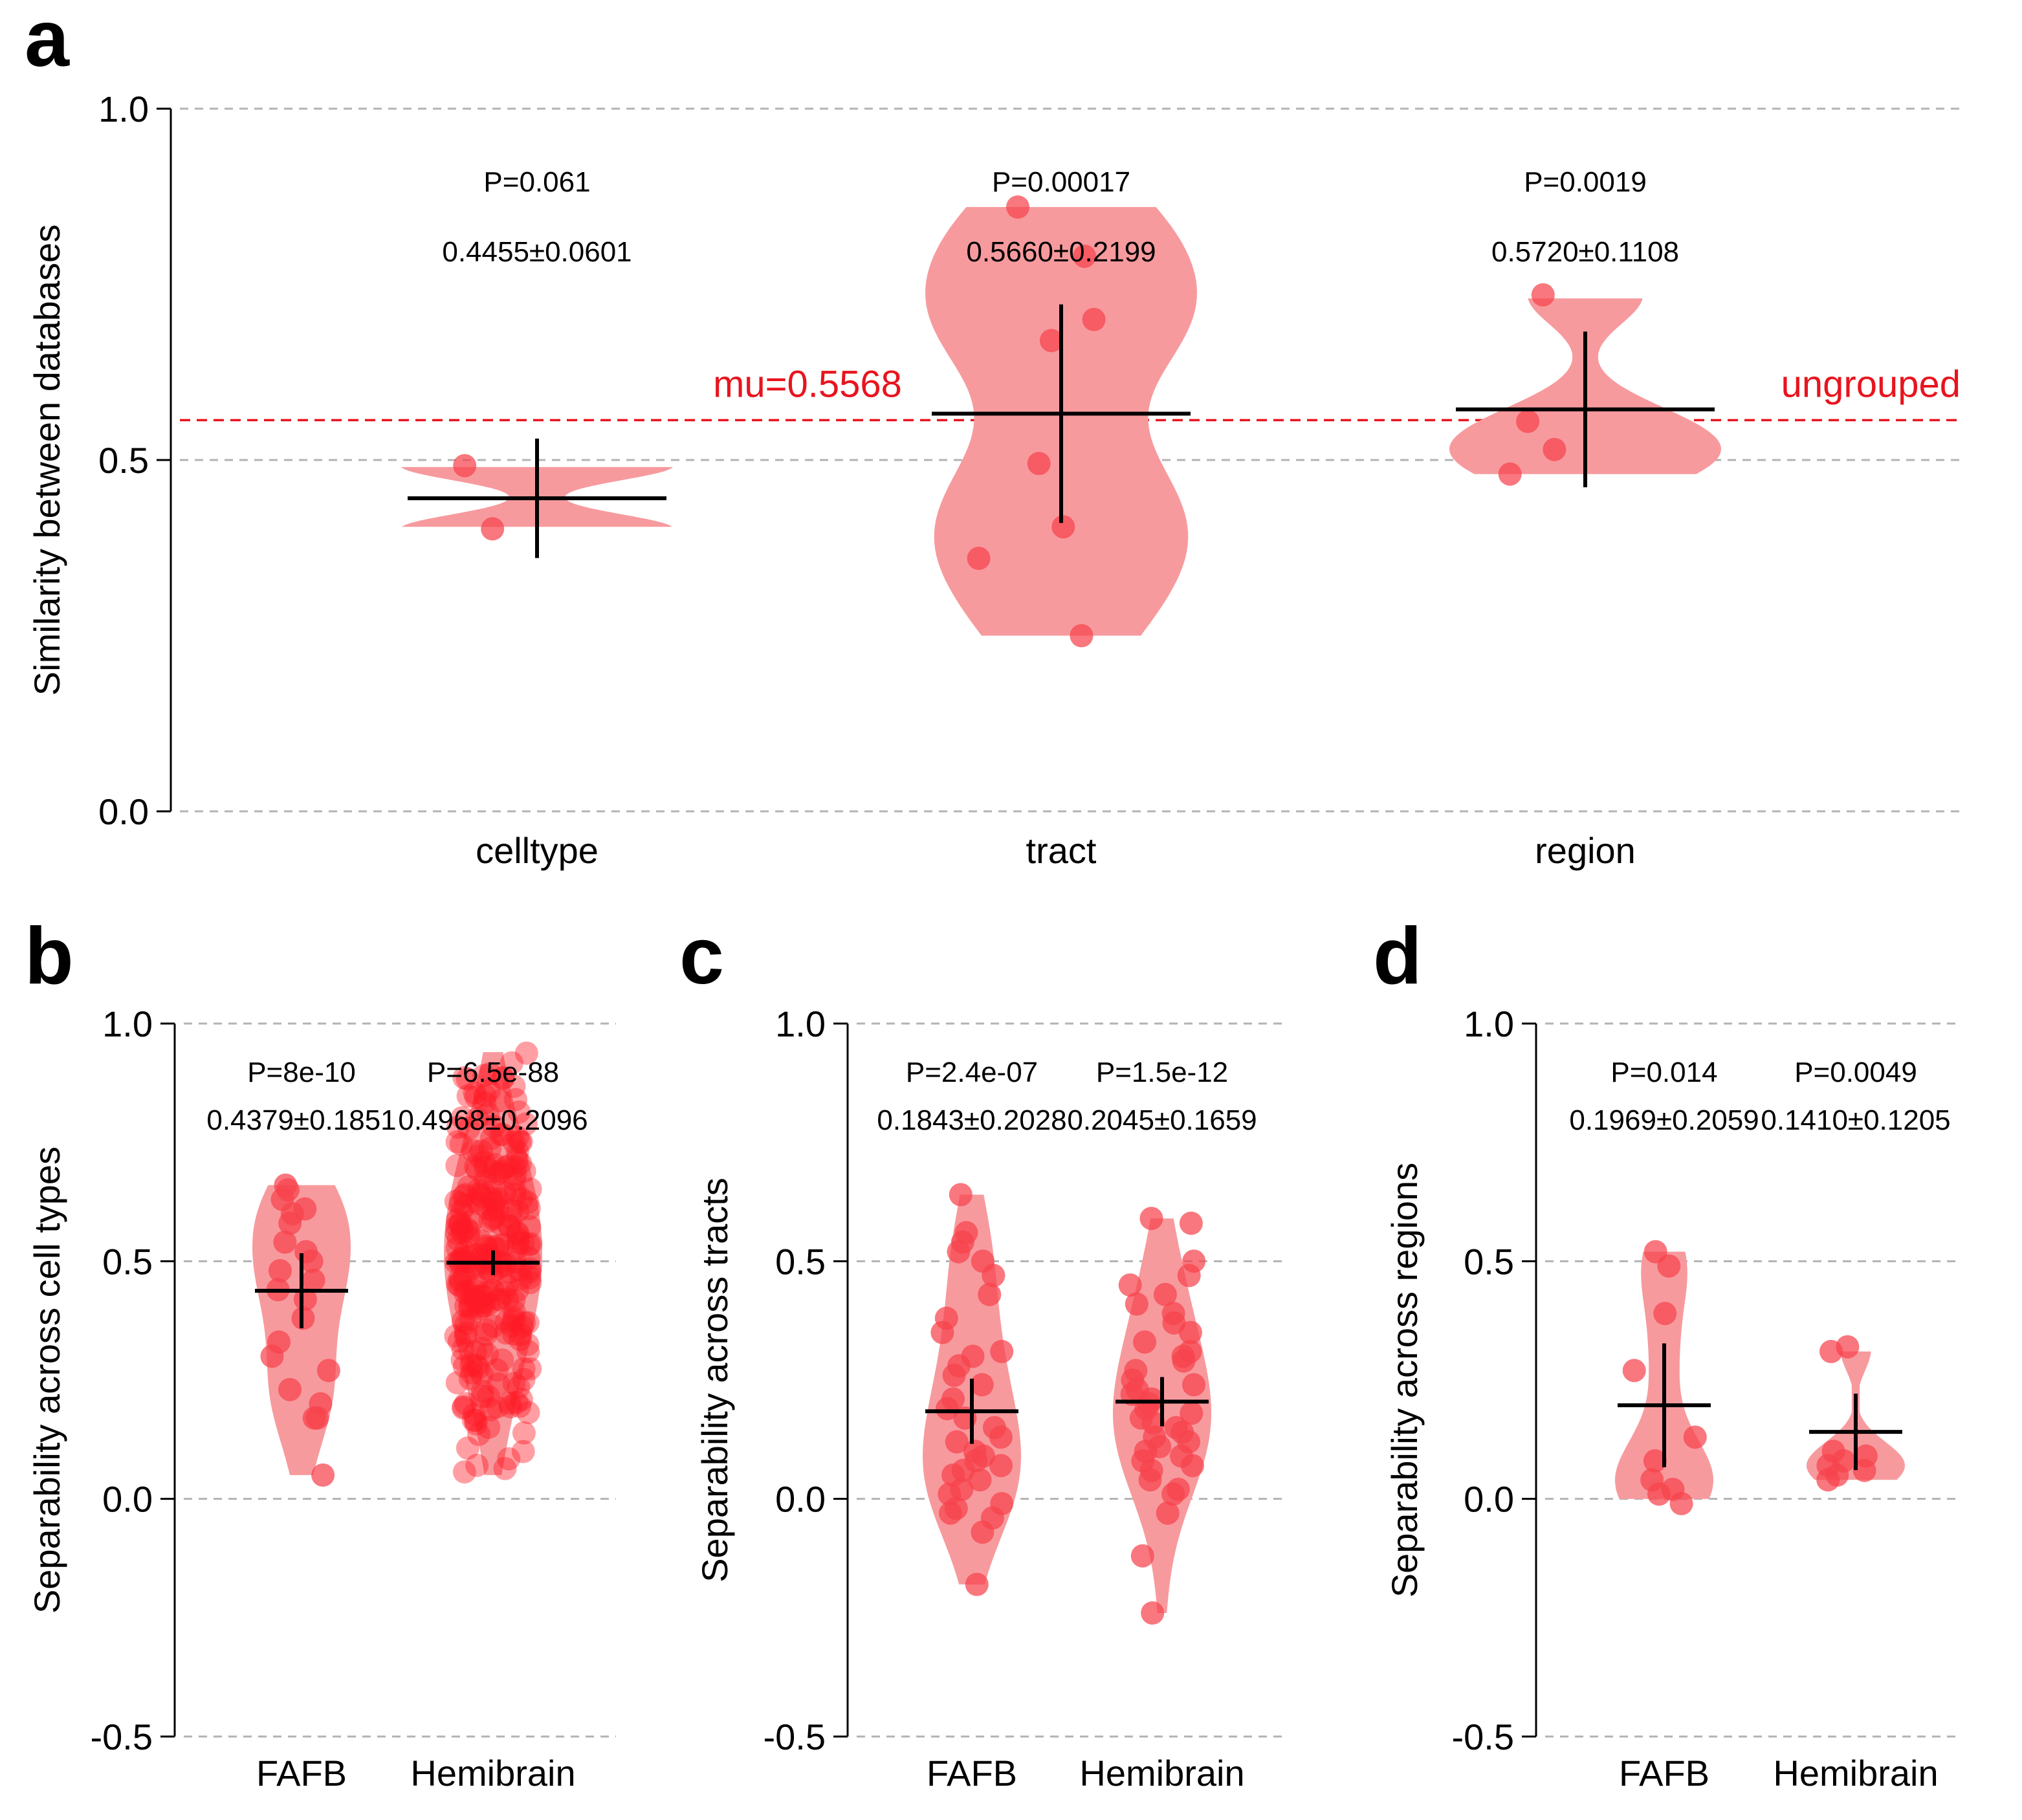  Describe the element at coordinates (47, 1380) in the screenshot. I see `y-axis-title: Separability across cell types` at that location.